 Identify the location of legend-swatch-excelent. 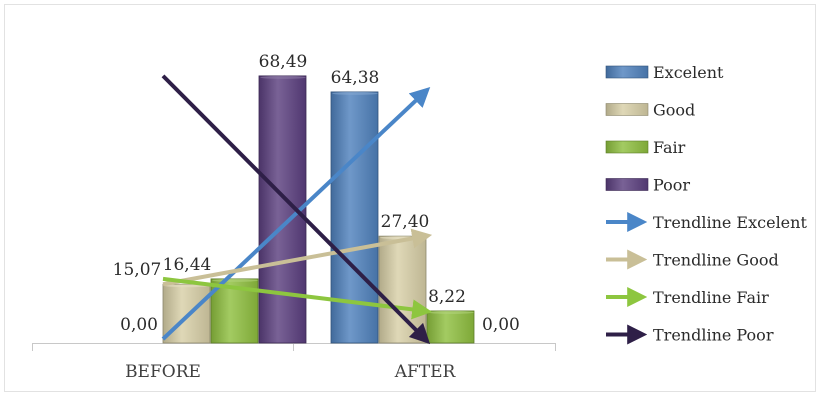
(627, 72).